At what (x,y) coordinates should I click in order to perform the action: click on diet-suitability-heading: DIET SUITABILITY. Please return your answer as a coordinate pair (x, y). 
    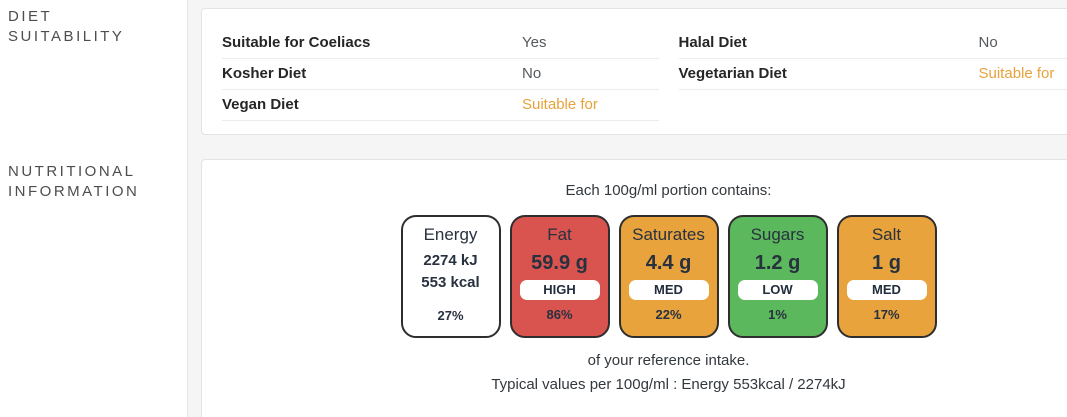
    Looking at the image, I should click on (66, 26).